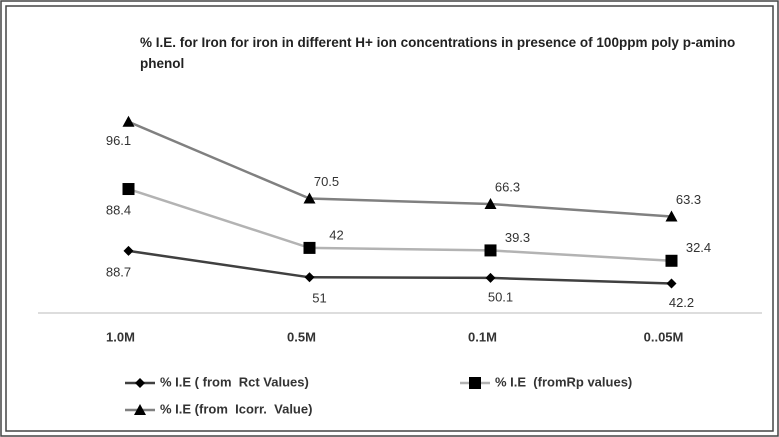 The width and height of the screenshot is (779, 437). I want to click on data-label: 32.4, so click(698, 247).